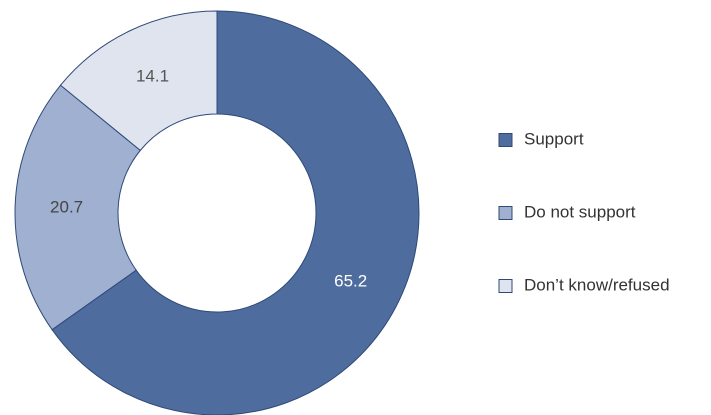 The image size is (711, 415). I want to click on data-label-do-not-support: 20.7, so click(66, 206).